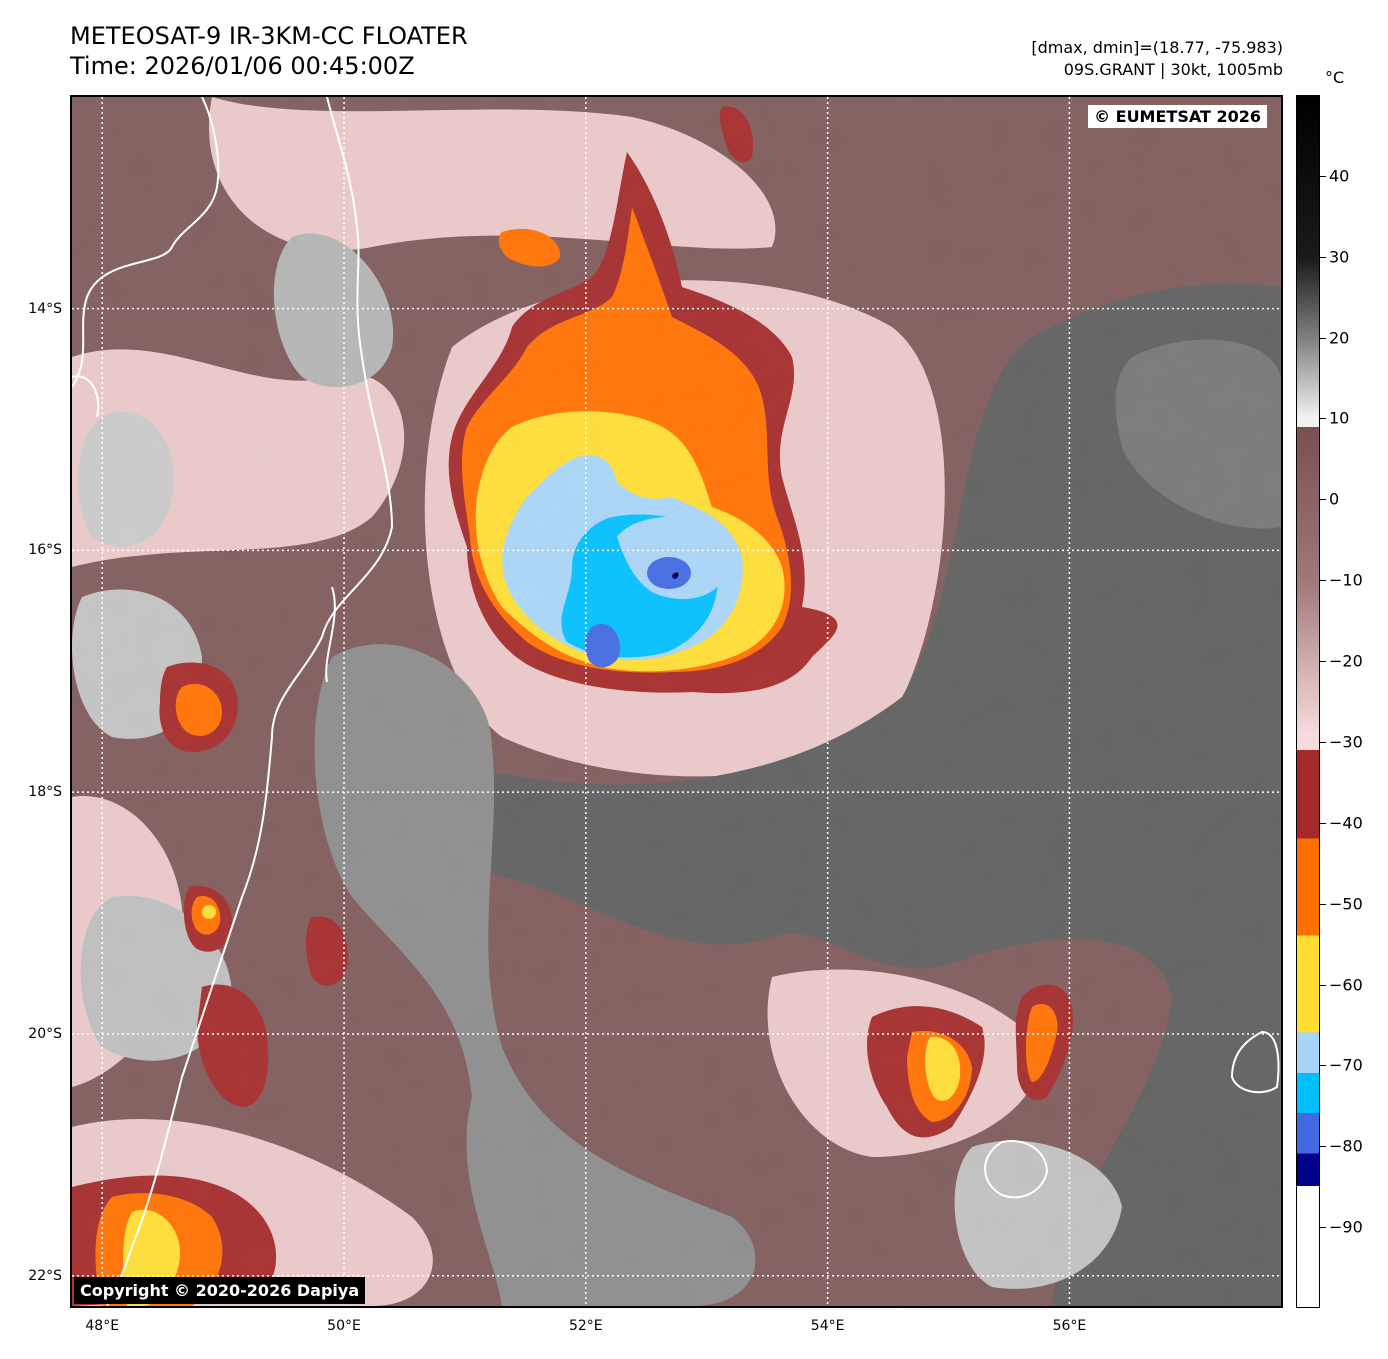  I want to click on colorbar-tick-label: 40, so click(1339, 176).